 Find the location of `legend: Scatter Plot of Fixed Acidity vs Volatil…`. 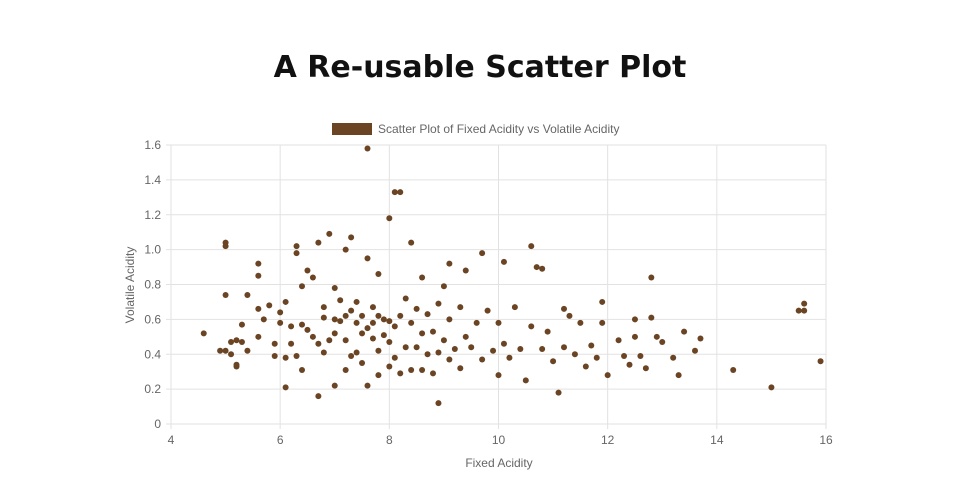

legend: Scatter Plot of Fixed Acidity vs Volatil… is located at coordinates (475, 129).